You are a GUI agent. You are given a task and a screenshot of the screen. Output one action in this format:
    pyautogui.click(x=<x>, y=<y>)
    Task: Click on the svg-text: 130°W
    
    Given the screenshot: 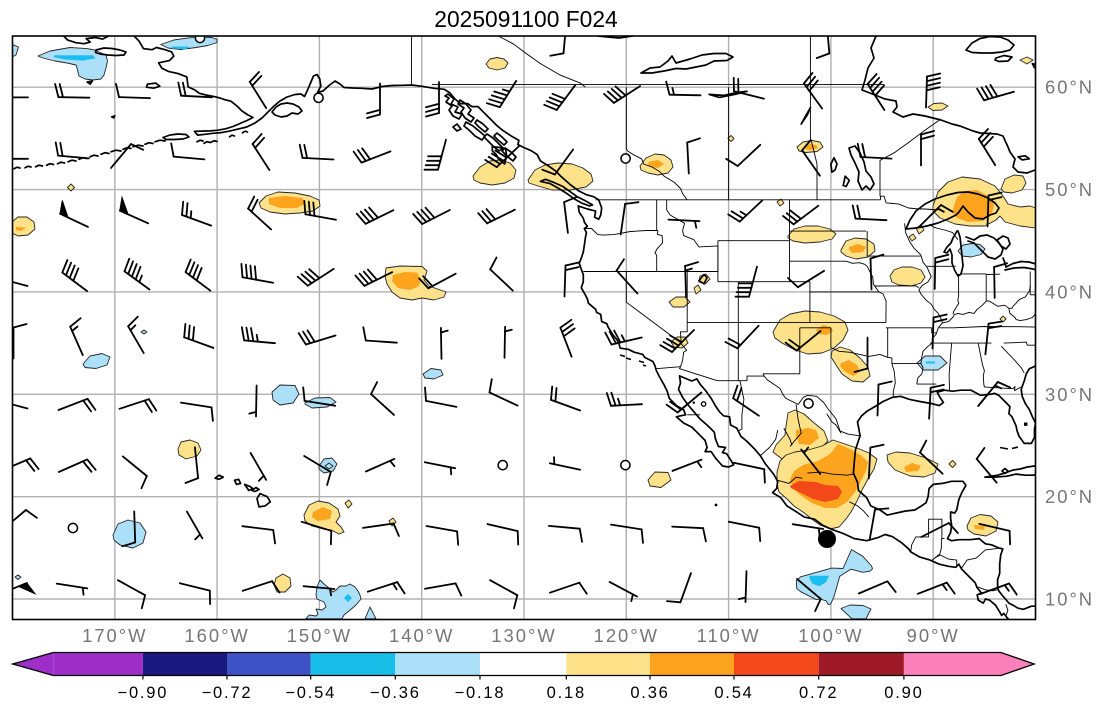 What is the action you would take?
    pyautogui.click(x=523, y=635)
    